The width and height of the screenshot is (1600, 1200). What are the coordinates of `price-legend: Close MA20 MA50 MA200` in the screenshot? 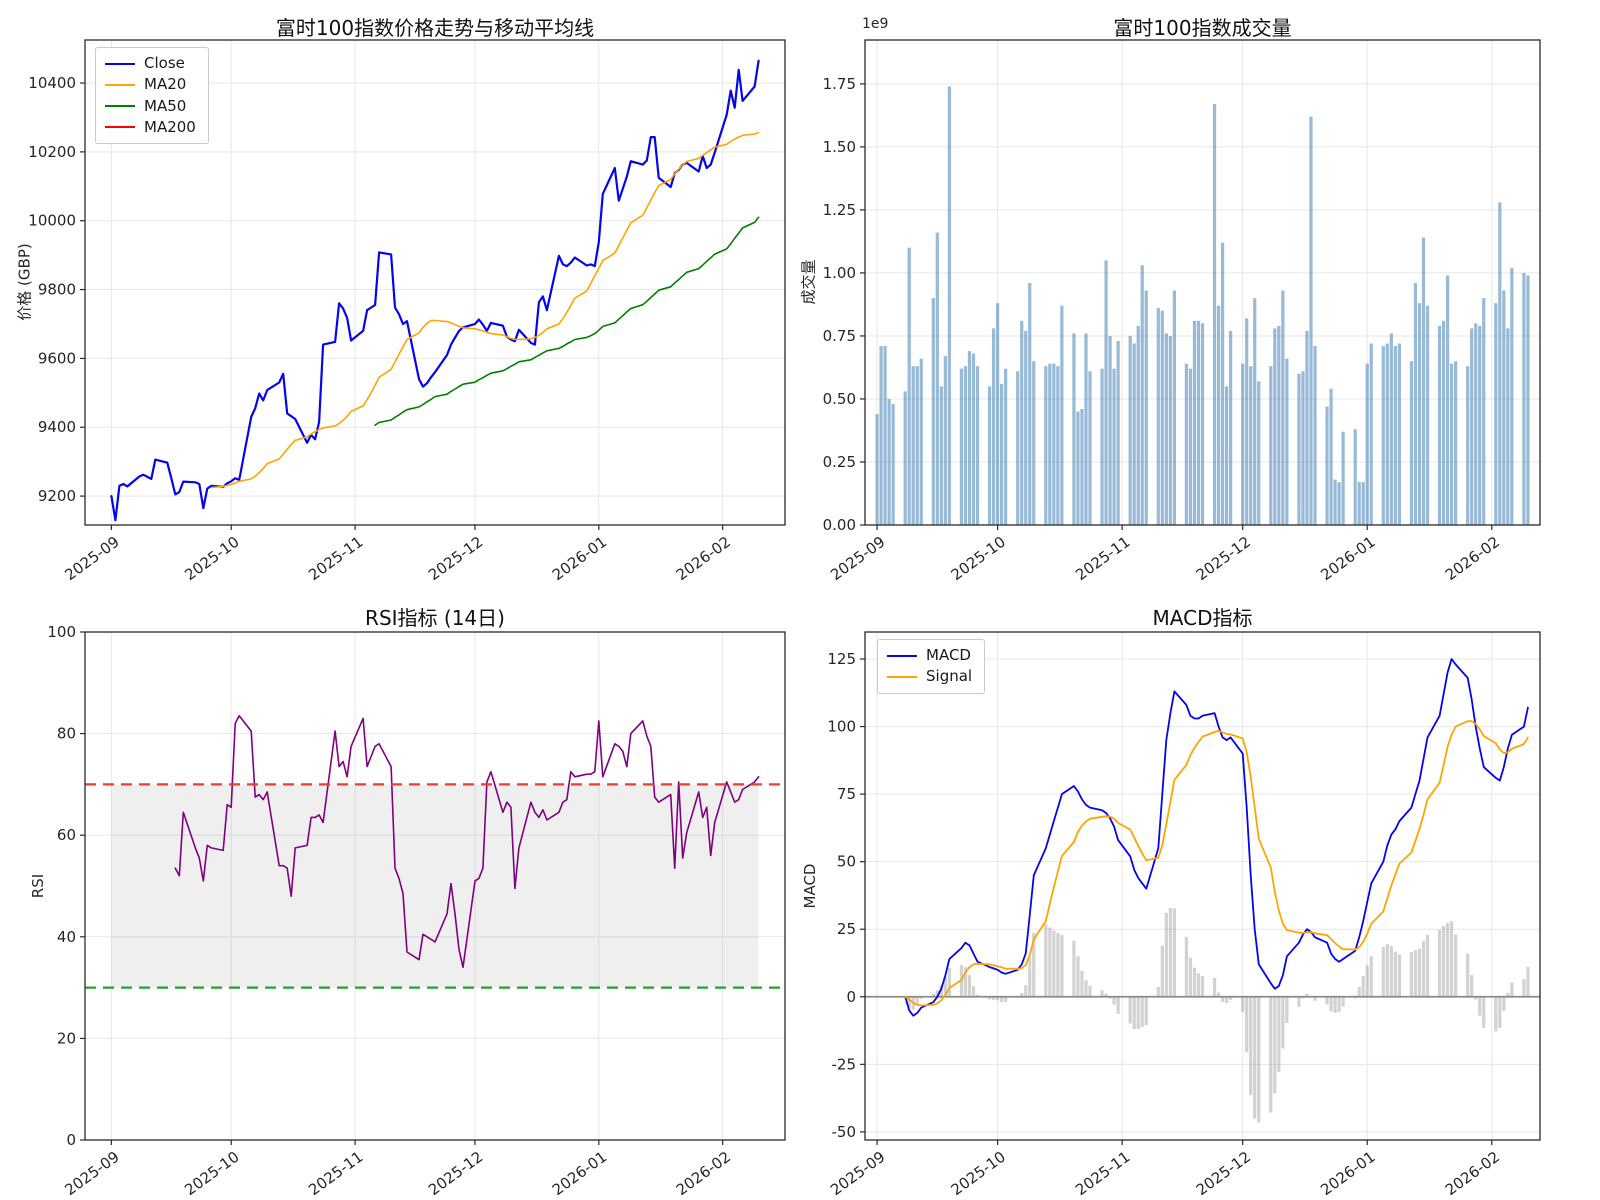 It's located at (152, 95).